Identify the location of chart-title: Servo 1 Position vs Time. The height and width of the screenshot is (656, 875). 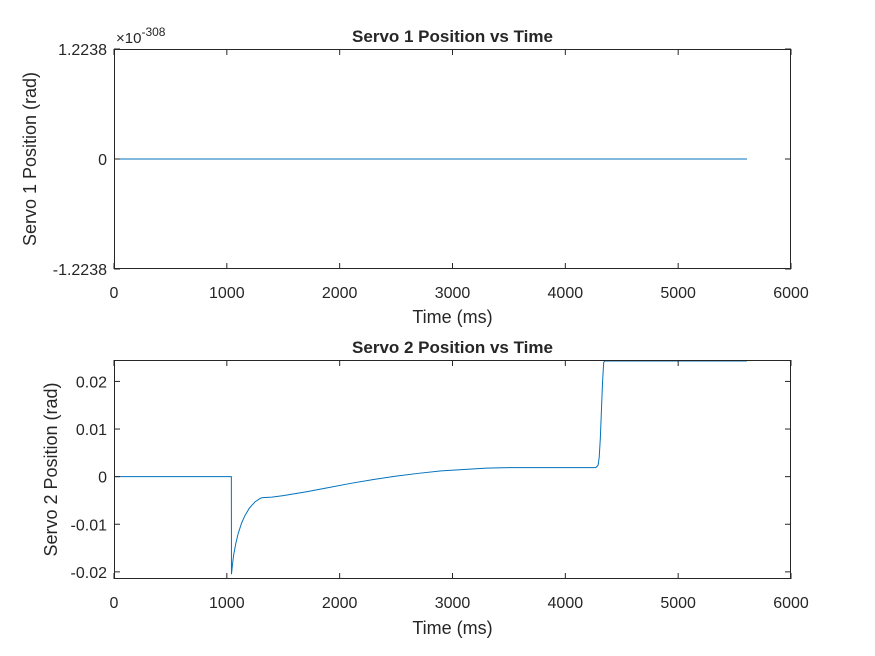
(452, 36).